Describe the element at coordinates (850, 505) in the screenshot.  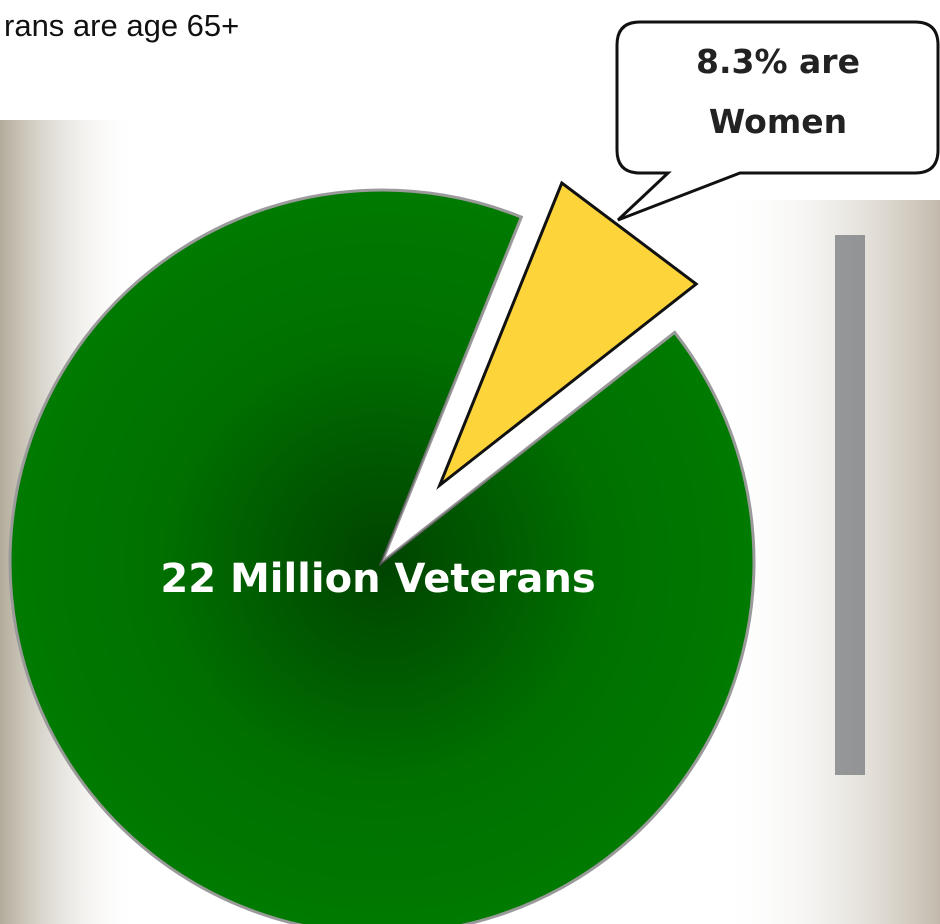
I see `rifle` at that location.